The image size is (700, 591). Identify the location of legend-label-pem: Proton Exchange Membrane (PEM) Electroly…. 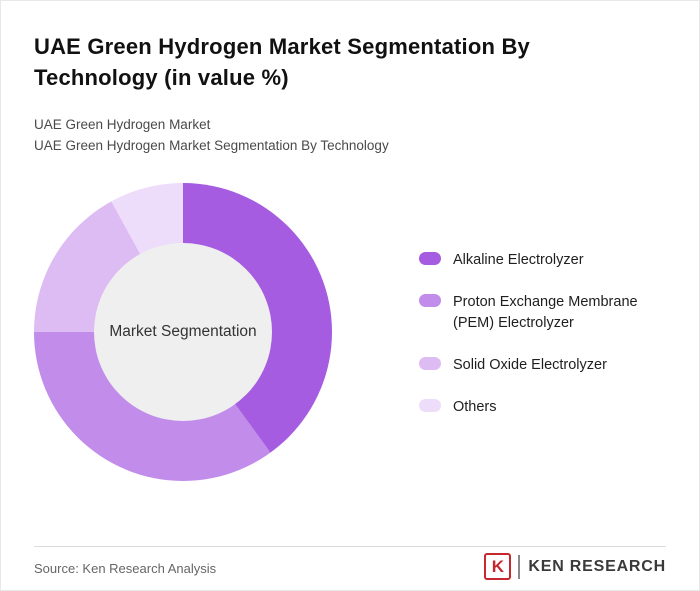
(545, 313).